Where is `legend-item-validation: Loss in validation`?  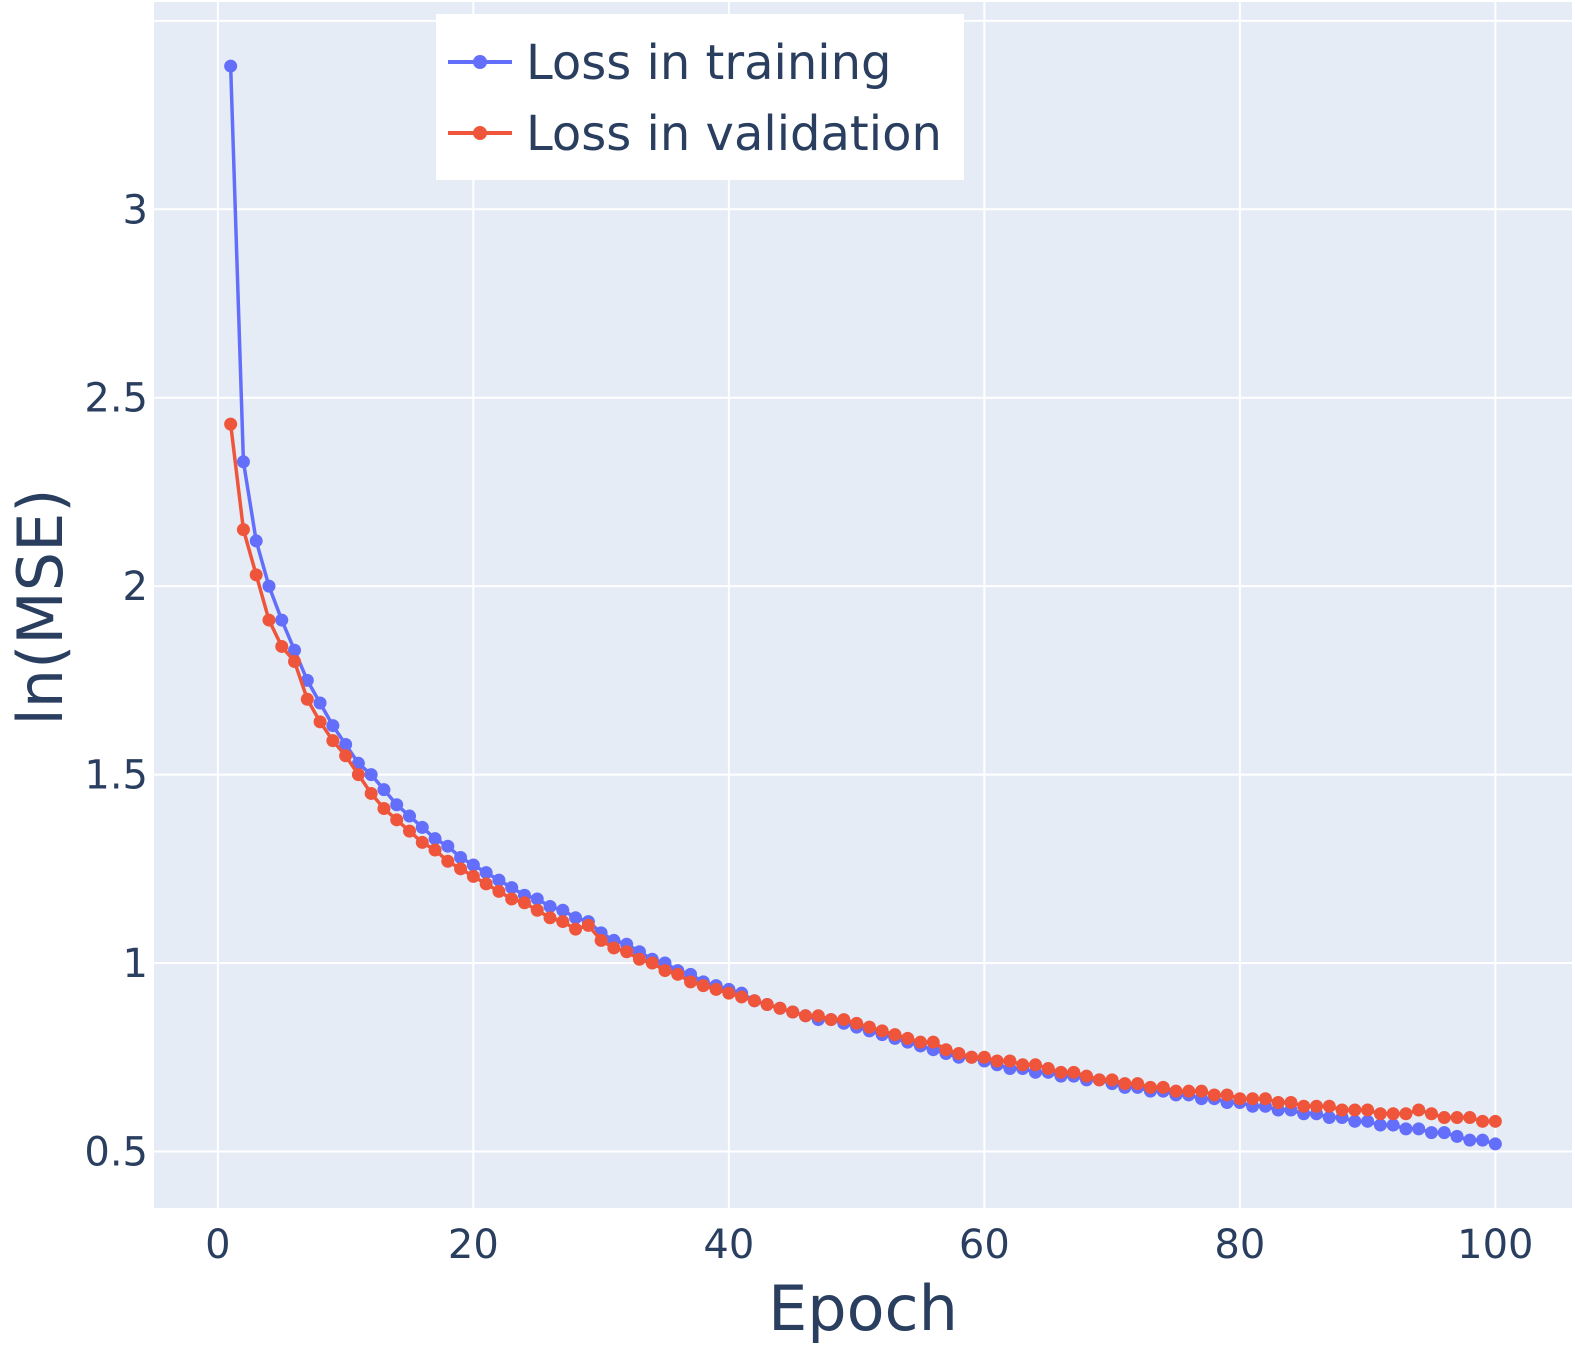
legend-item-validation: Loss in validation is located at coordinates (695, 134).